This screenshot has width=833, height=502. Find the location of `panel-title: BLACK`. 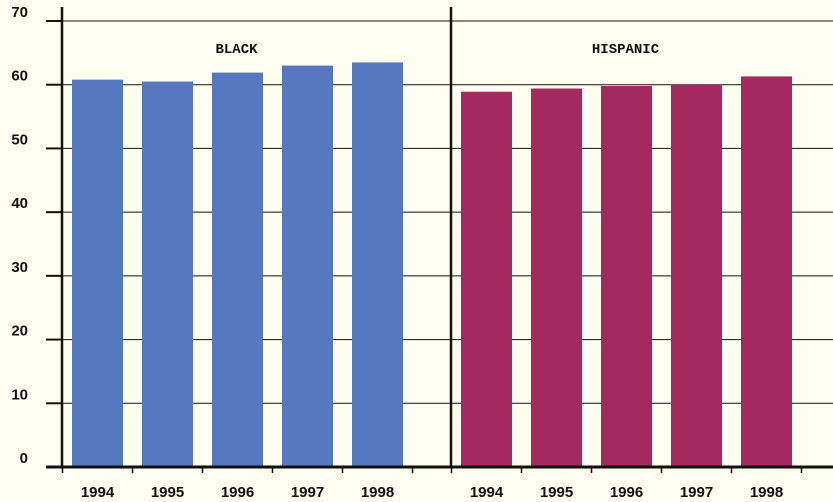

panel-title: BLACK is located at coordinates (236, 50).